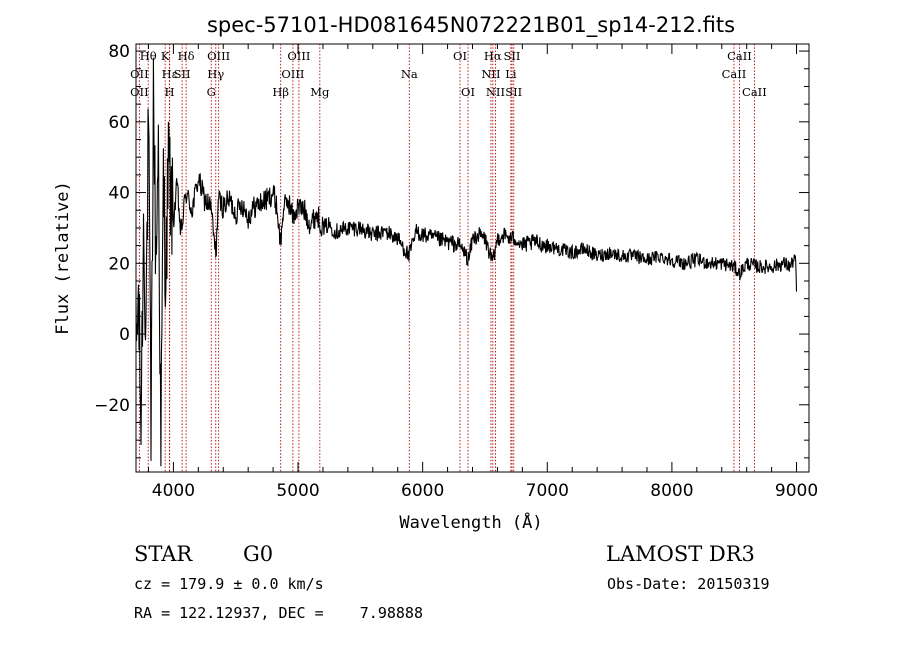 The image size is (900, 654). I want to click on x-axis-label: Wavelength (Å), so click(470, 522).